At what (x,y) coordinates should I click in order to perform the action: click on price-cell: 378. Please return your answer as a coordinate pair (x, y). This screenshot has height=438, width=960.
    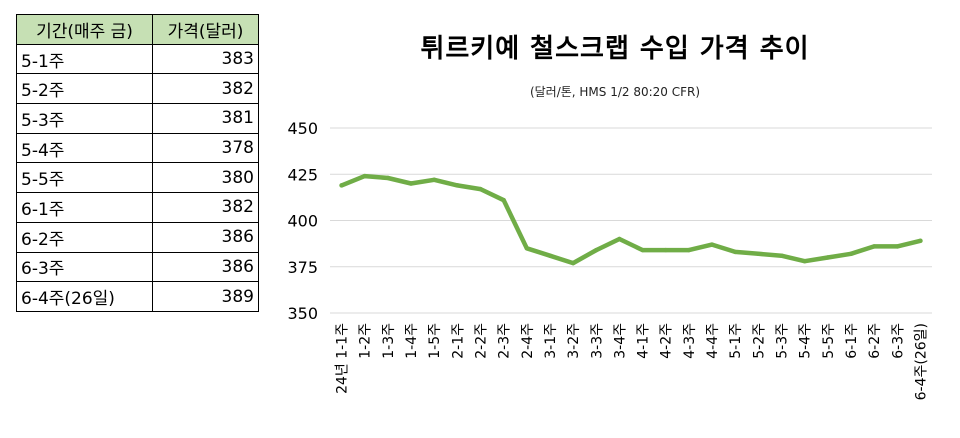
    Looking at the image, I should click on (205, 148).